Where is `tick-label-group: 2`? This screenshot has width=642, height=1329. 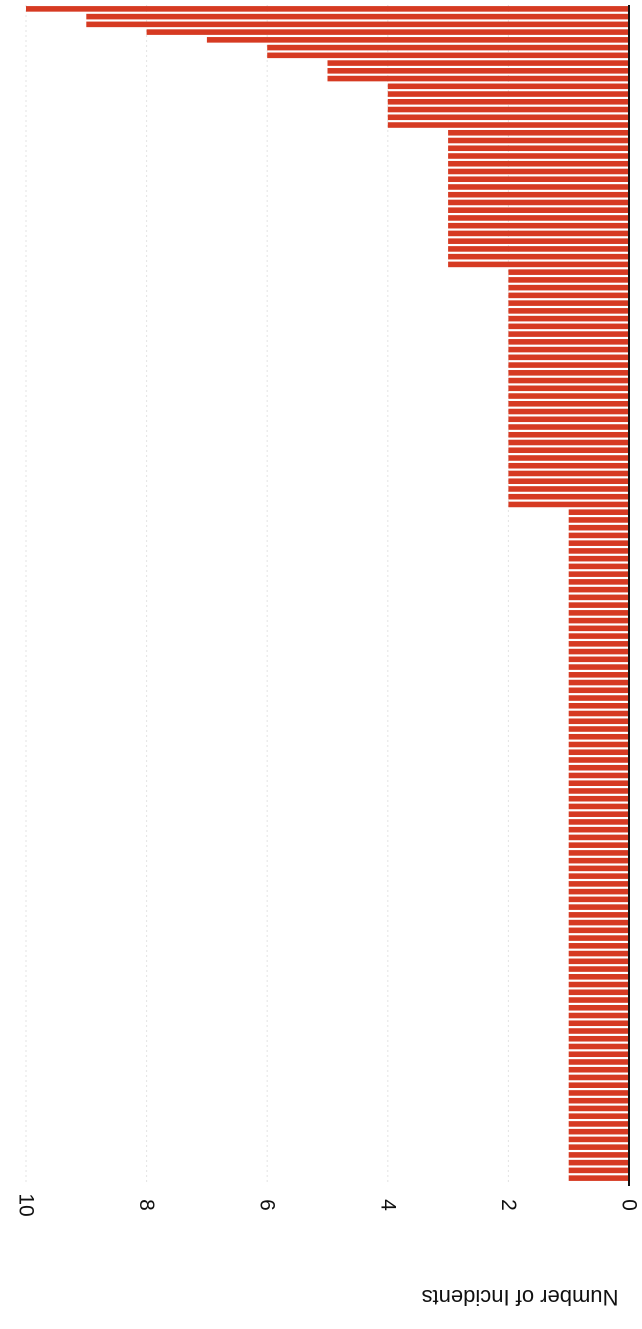 tick-label-group: 2 is located at coordinates (508, 1205).